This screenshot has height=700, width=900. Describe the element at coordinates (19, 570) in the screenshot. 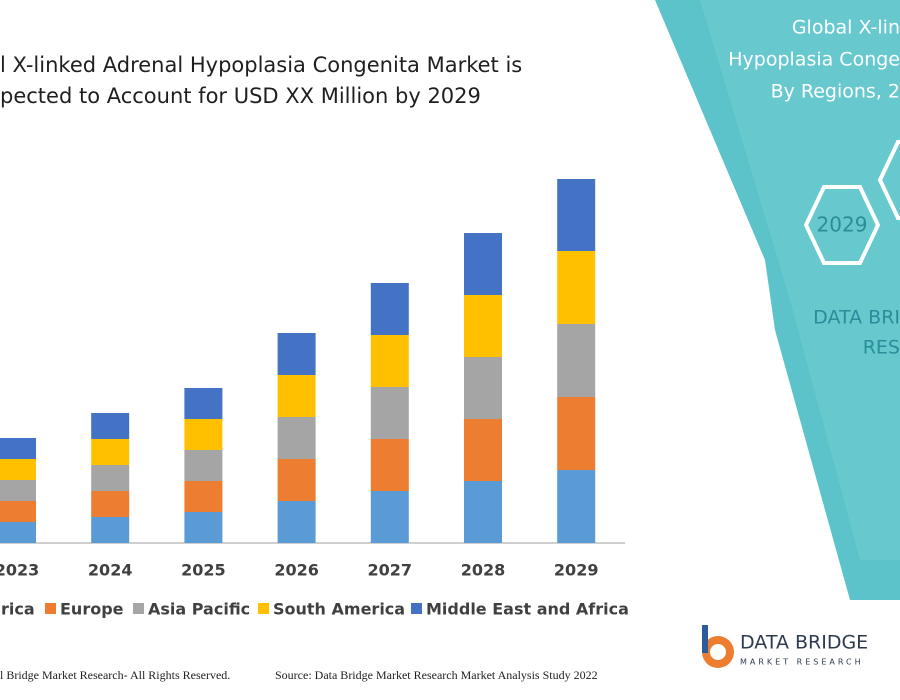

I see `x-tick-label: 2023` at that location.